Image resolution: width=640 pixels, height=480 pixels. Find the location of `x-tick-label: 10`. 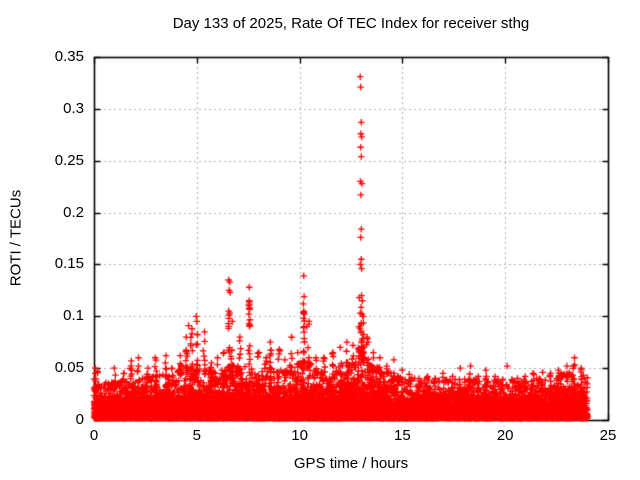

x-tick-label: 10 is located at coordinates (299, 435).